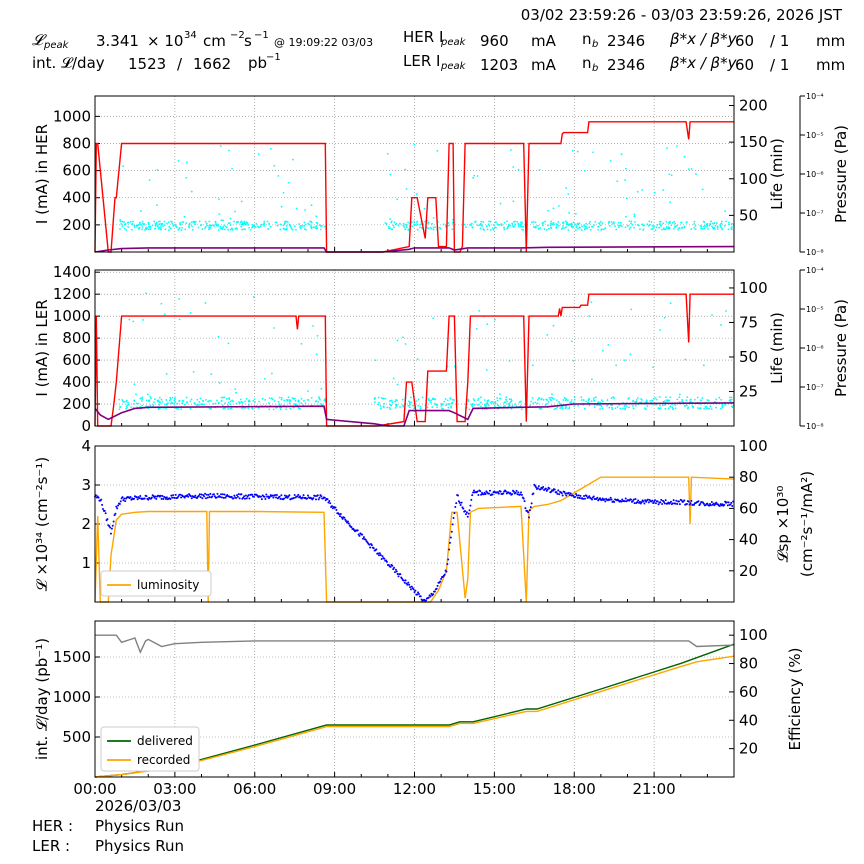 The width and height of the screenshot is (864, 864). I want to click on ler-pressure-tick-label: 10⁻⁴, so click(815, 270).